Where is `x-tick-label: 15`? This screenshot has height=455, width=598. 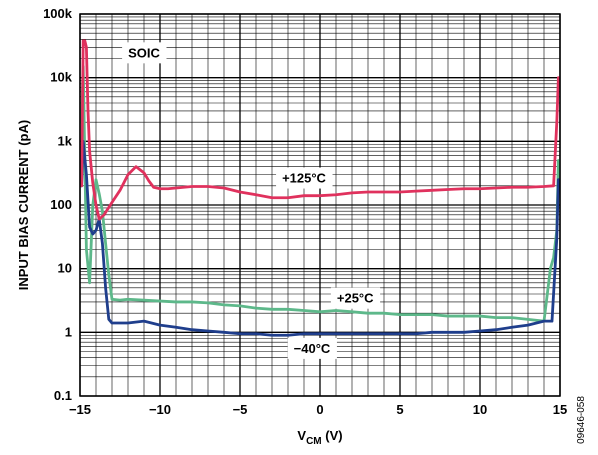
x-tick-label: 15 is located at coordinates (560, 409).